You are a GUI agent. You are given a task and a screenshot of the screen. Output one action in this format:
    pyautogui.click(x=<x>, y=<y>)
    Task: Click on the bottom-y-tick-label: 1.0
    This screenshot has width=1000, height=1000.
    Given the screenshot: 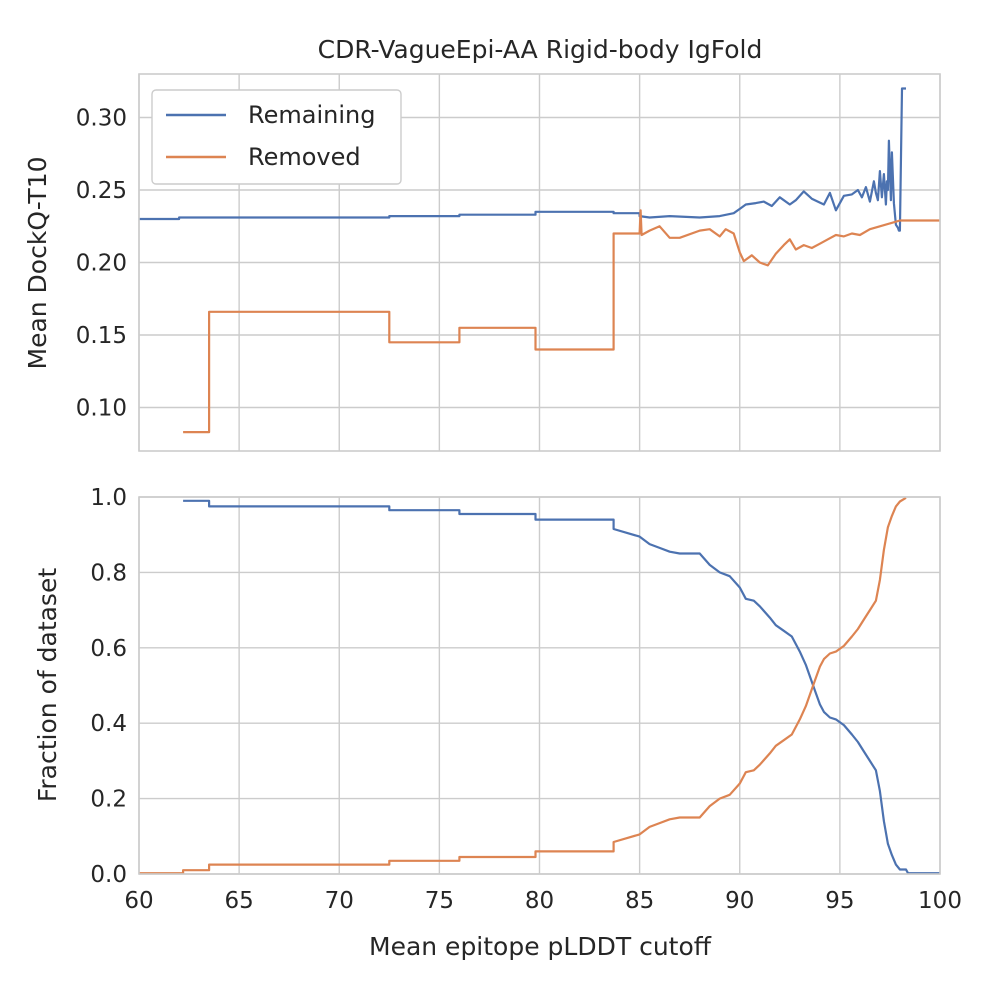 What is the action you would take?
    pyautogui.click(x=108, y=498)
    